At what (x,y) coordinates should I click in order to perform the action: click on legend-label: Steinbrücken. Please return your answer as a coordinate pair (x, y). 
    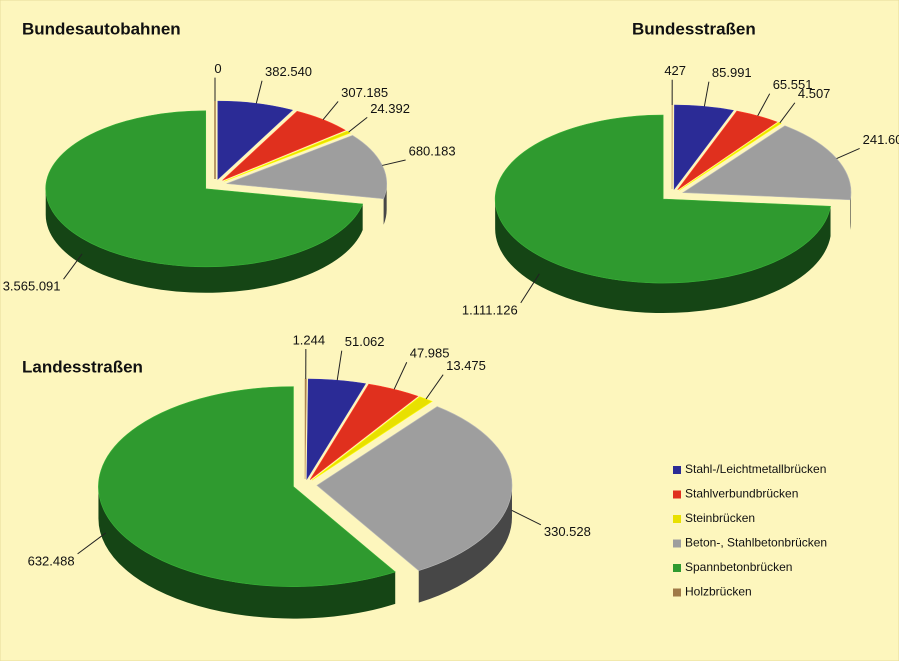
    Looking at the image, I should click on (720, 518).